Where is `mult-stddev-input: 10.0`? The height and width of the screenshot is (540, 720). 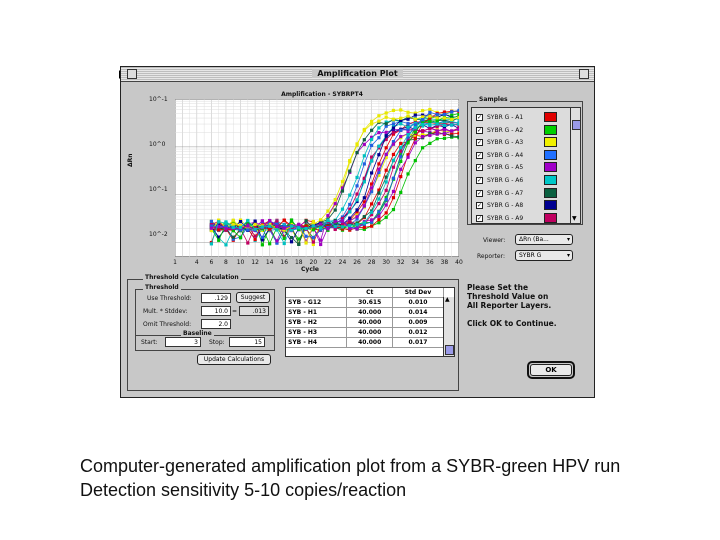 mult-stddev-input: 10.0 is located at coordinates (216, 311).